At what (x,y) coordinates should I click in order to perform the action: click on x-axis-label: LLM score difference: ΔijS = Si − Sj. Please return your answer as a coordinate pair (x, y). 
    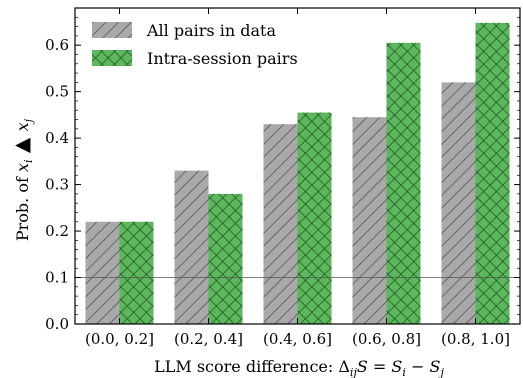
    Looking at the image, I should click on (299, 367).